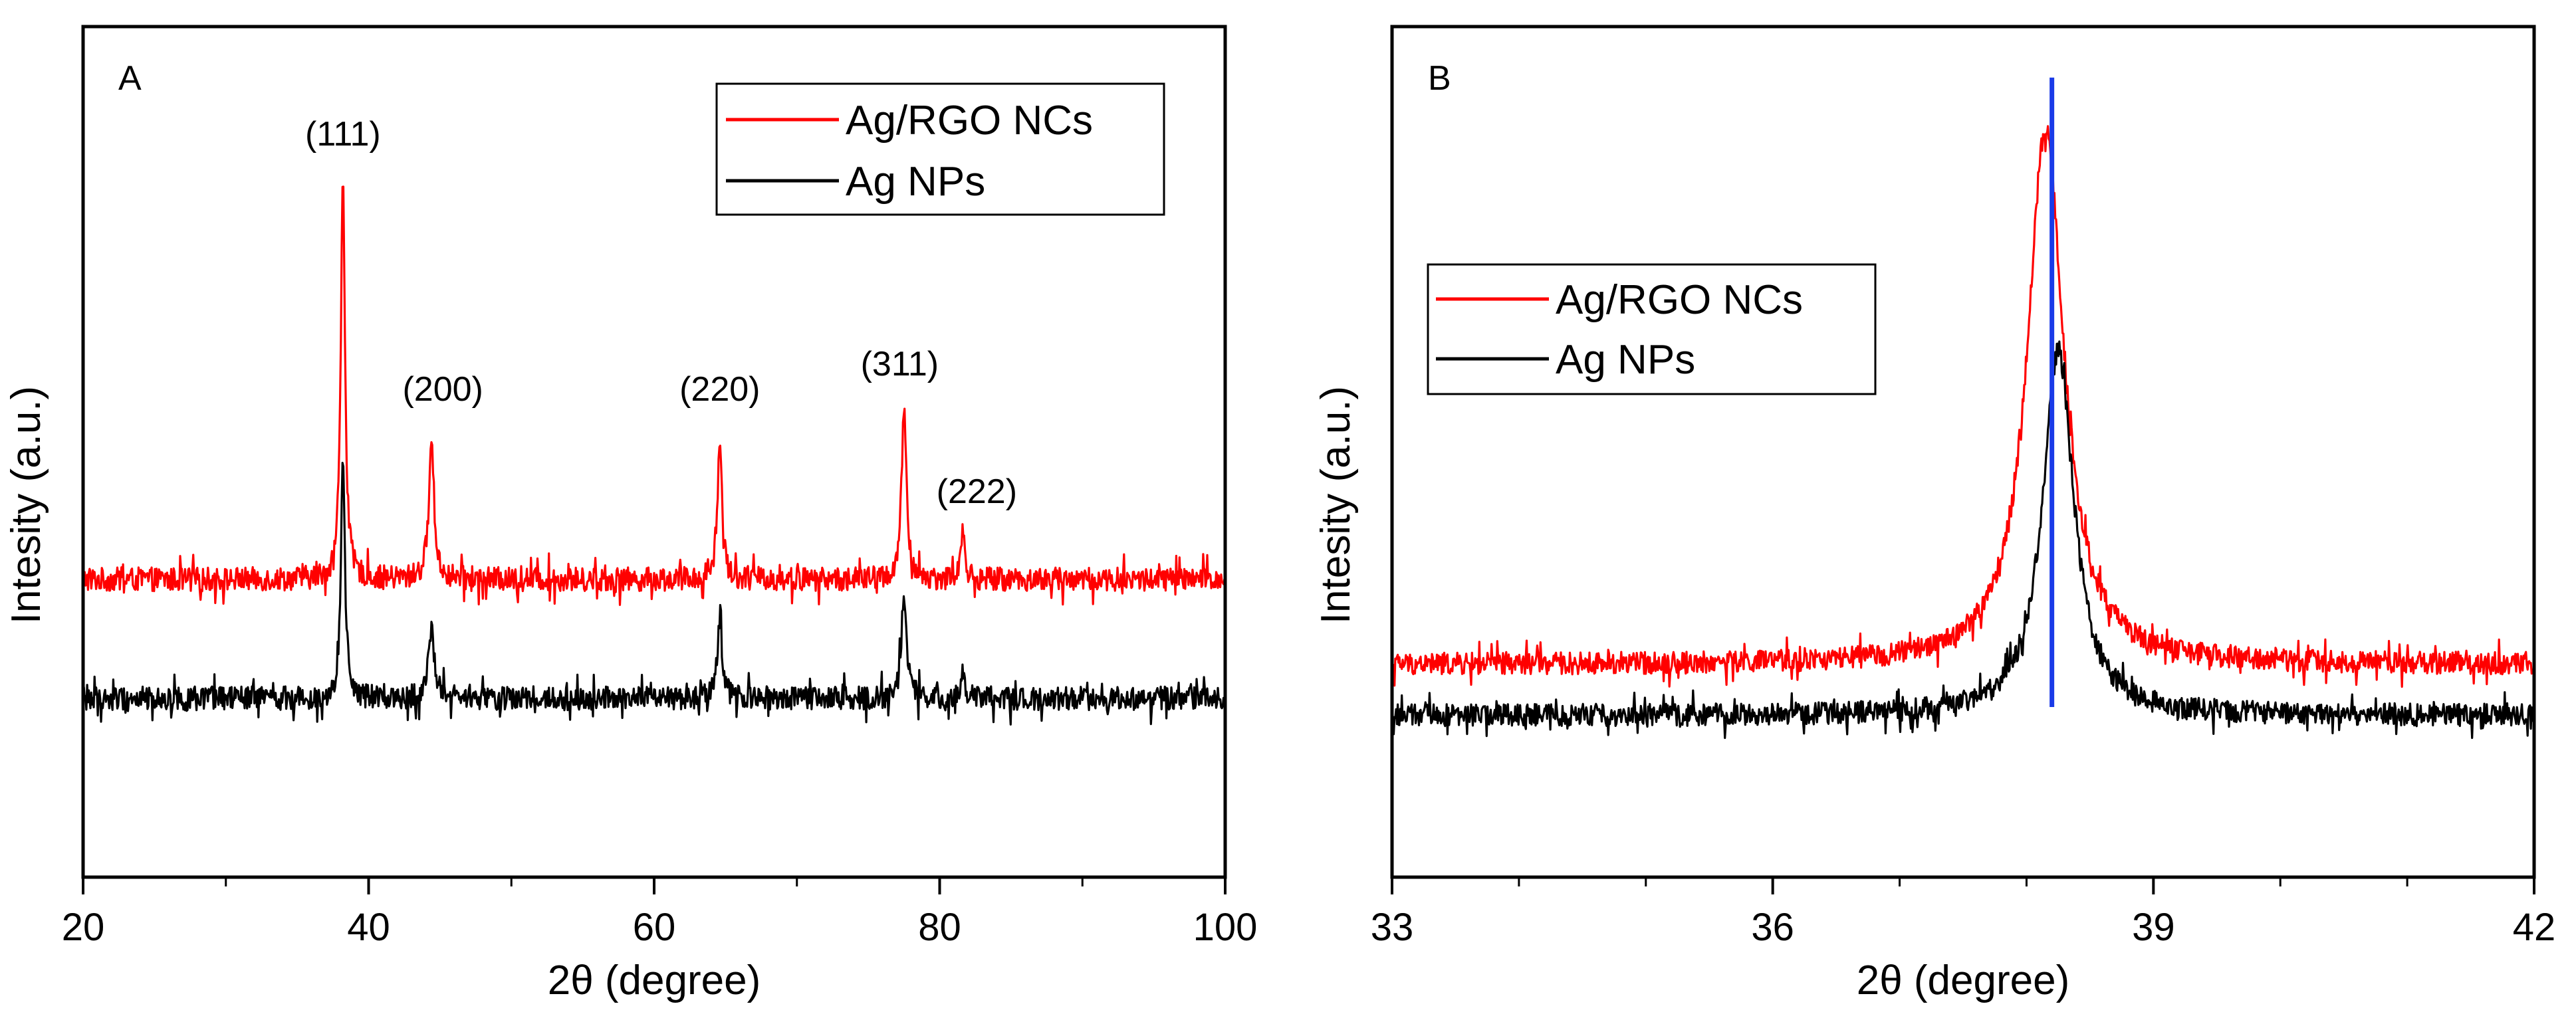  I want to click on panel-a-legend-label-agnps: Ag NPs, so click(915, 182).